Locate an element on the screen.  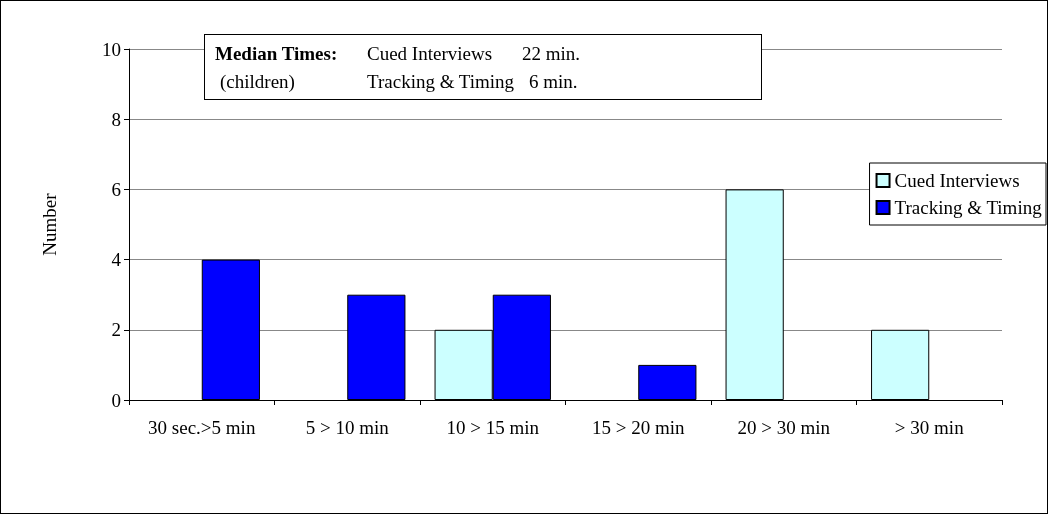
annotation: (children) is located at coordinates (257, 81).